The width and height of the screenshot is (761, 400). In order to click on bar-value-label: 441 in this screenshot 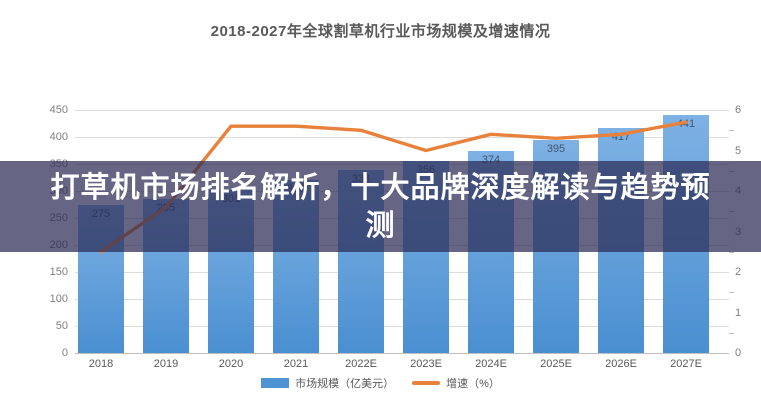, I will do `click(686, 123)`.